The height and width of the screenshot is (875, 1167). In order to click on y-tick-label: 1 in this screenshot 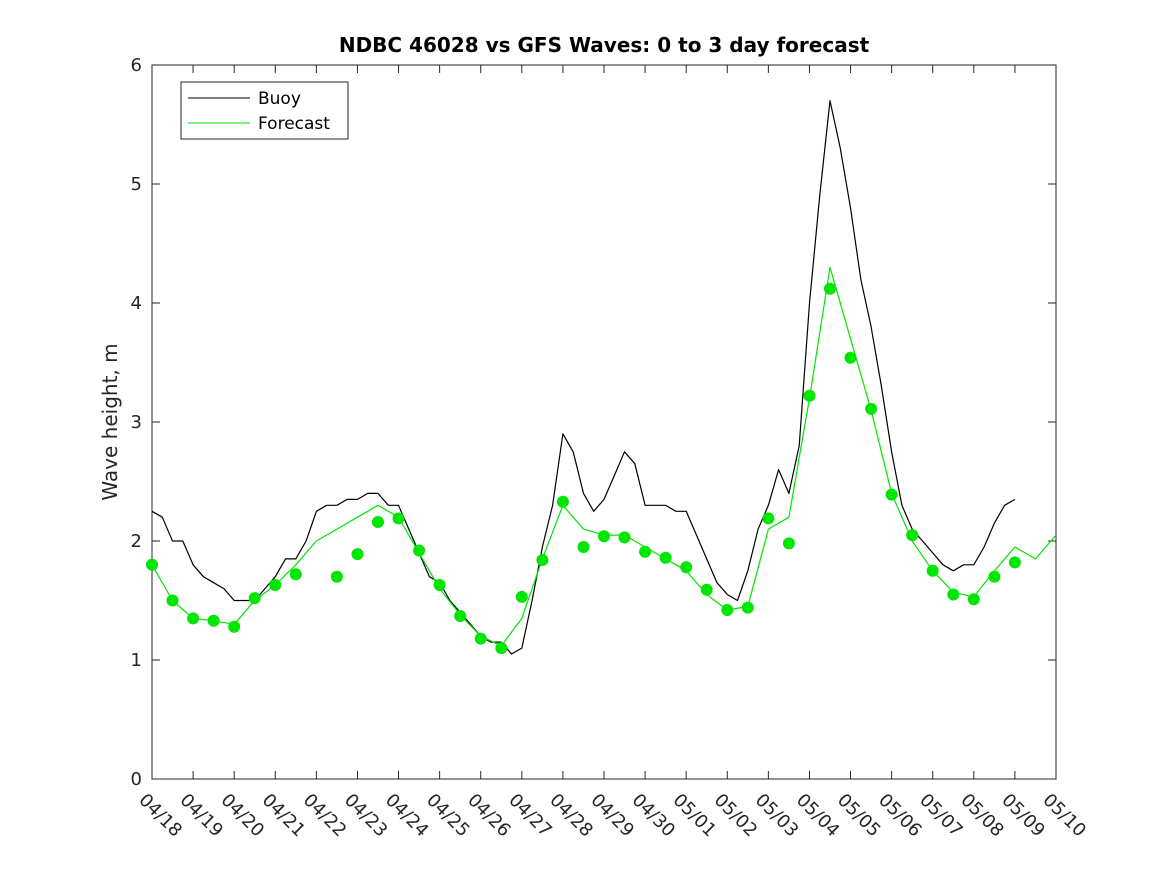, I will do `click(136, 660)`.